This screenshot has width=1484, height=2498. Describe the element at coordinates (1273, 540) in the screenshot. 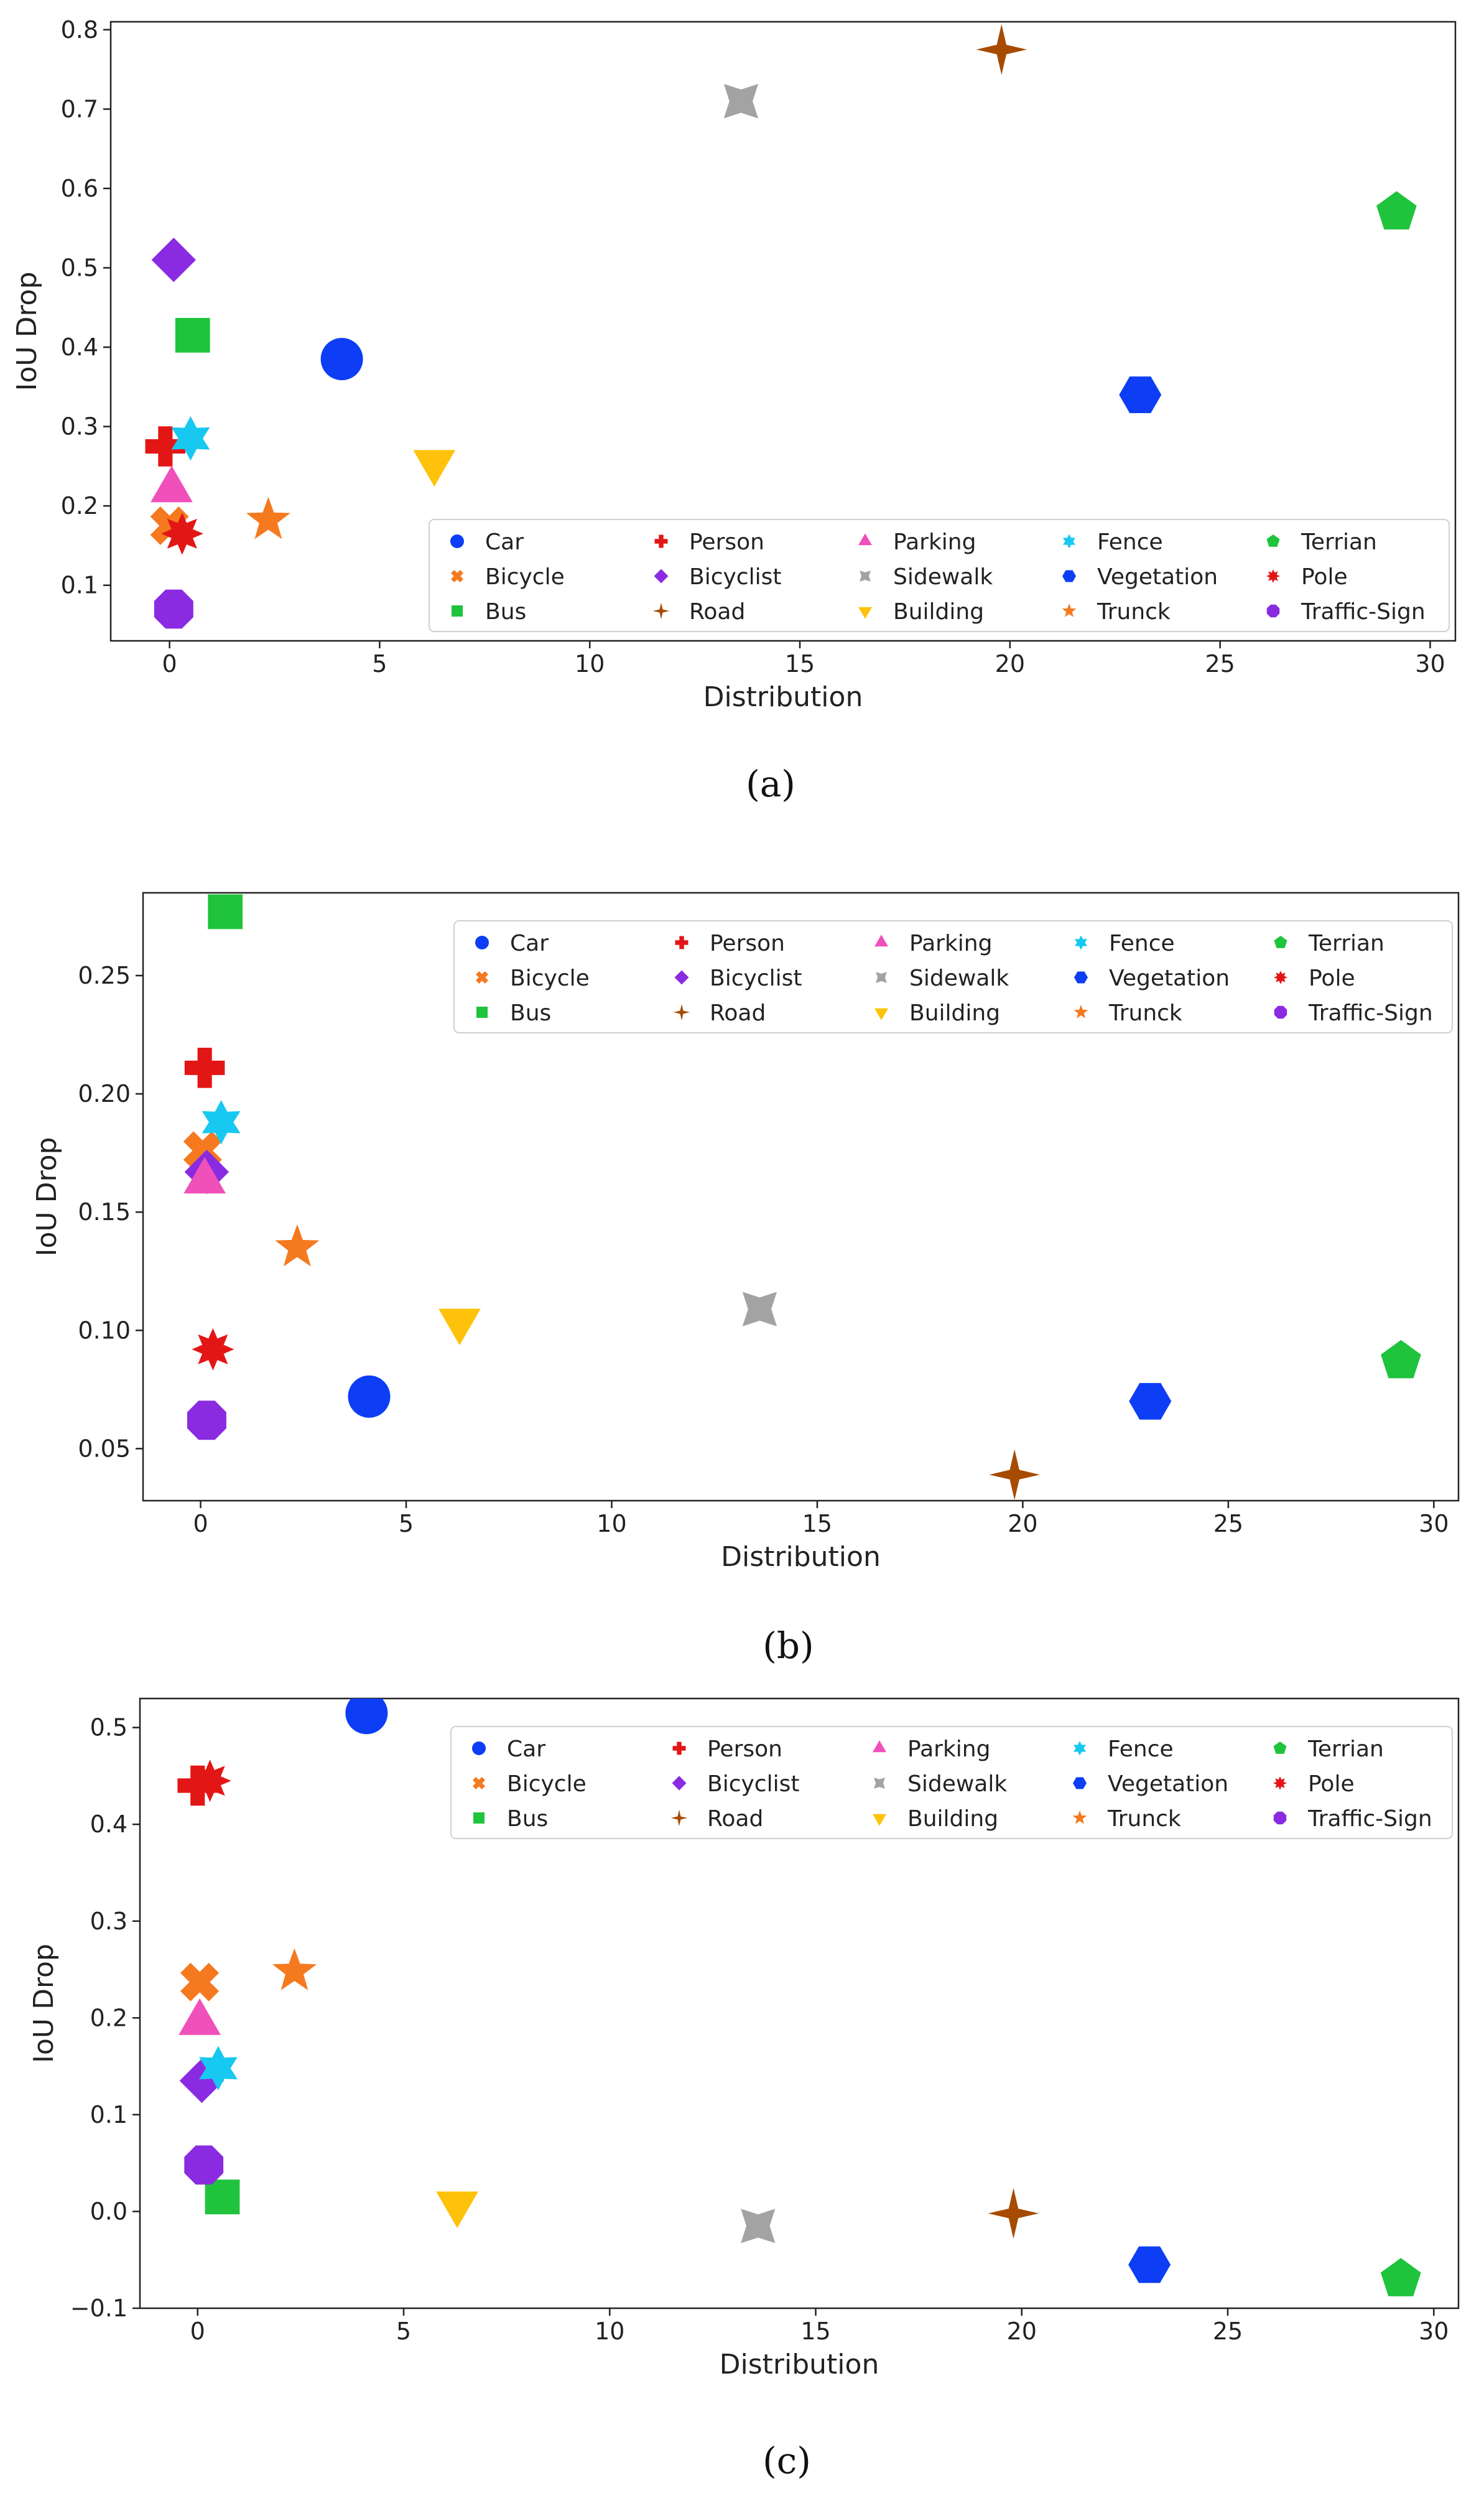

I see `legend-marker-terrian` at that location.